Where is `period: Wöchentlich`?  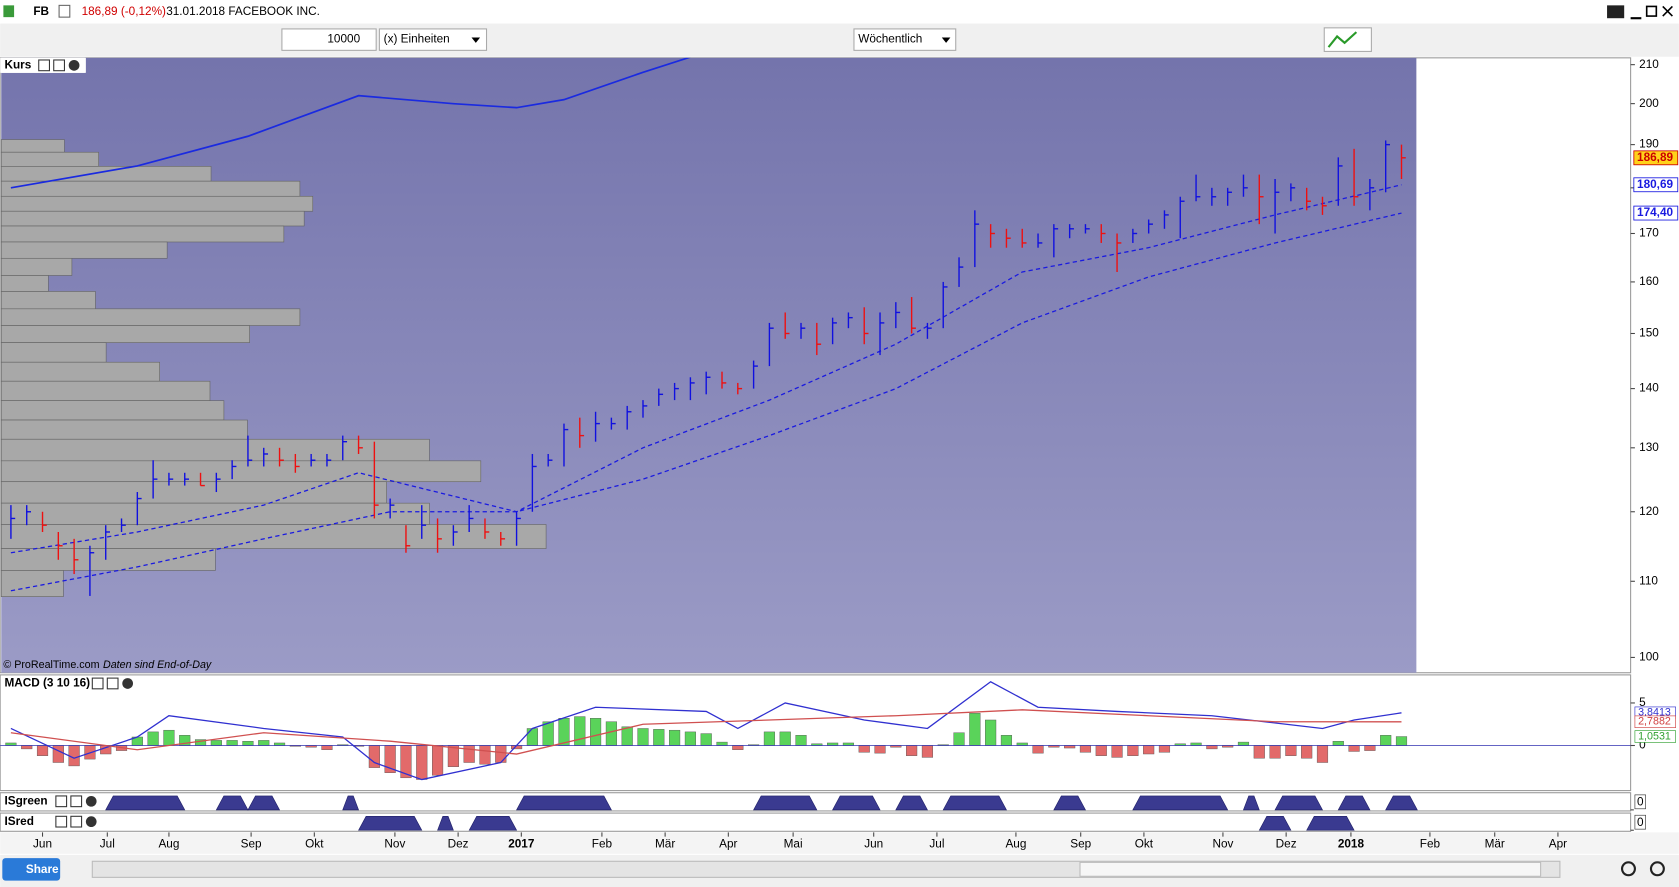 period: Wöchentlich is located at coordinates (890, 39).